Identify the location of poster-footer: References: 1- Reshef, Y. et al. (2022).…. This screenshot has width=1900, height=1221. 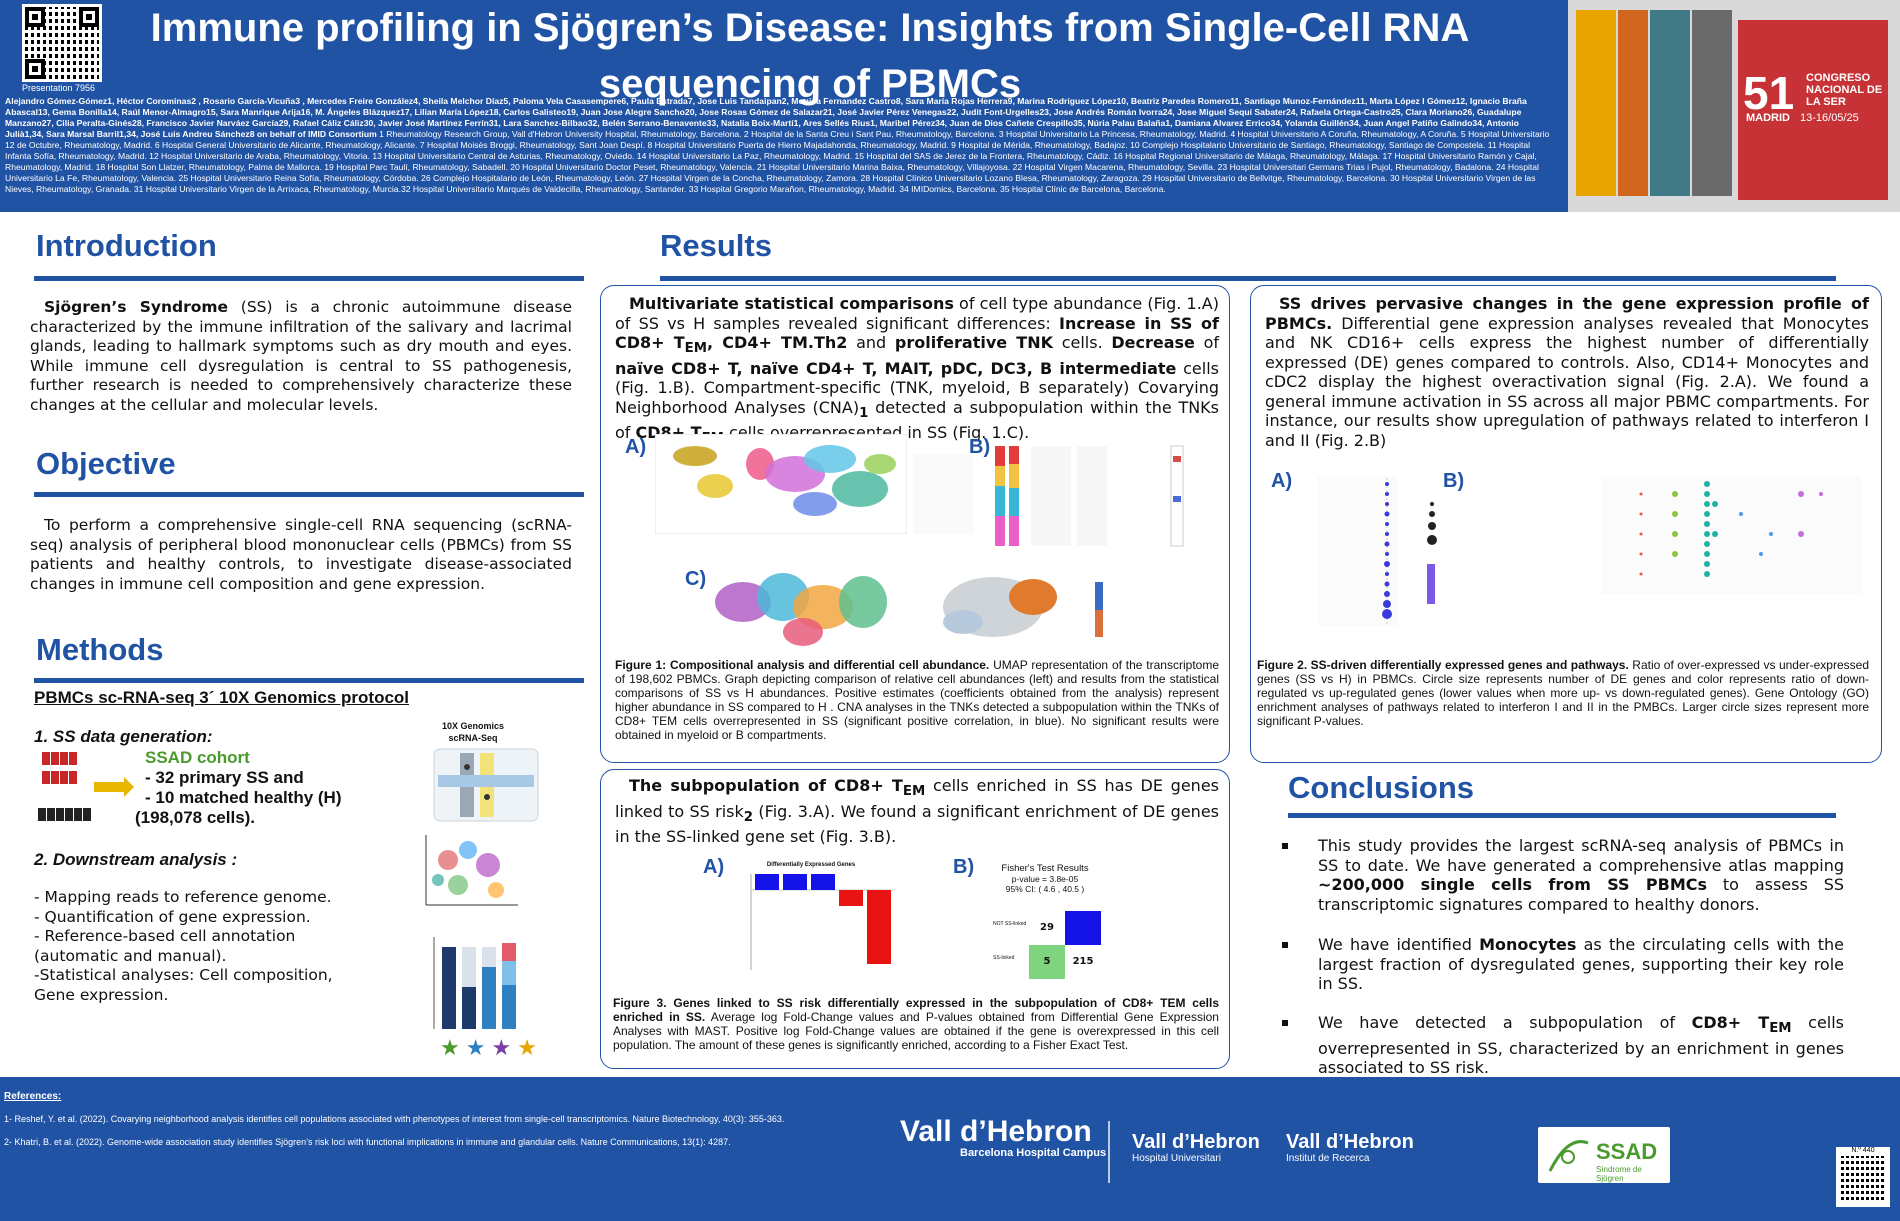
(950, 1149).